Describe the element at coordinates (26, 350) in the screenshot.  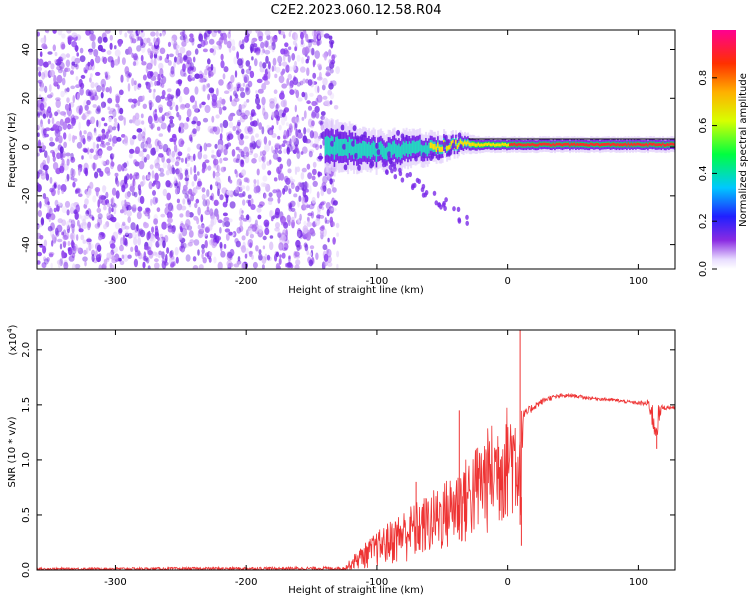
I see `y-tick-label: 2.0` at that location.